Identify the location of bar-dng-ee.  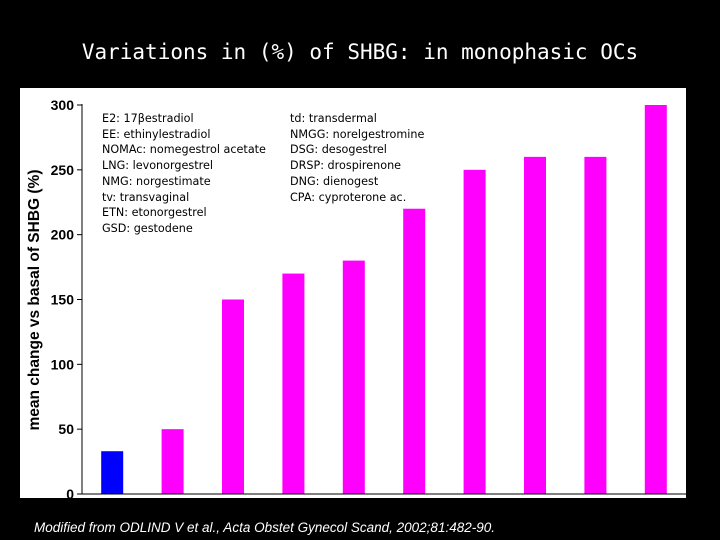
(595, 325).